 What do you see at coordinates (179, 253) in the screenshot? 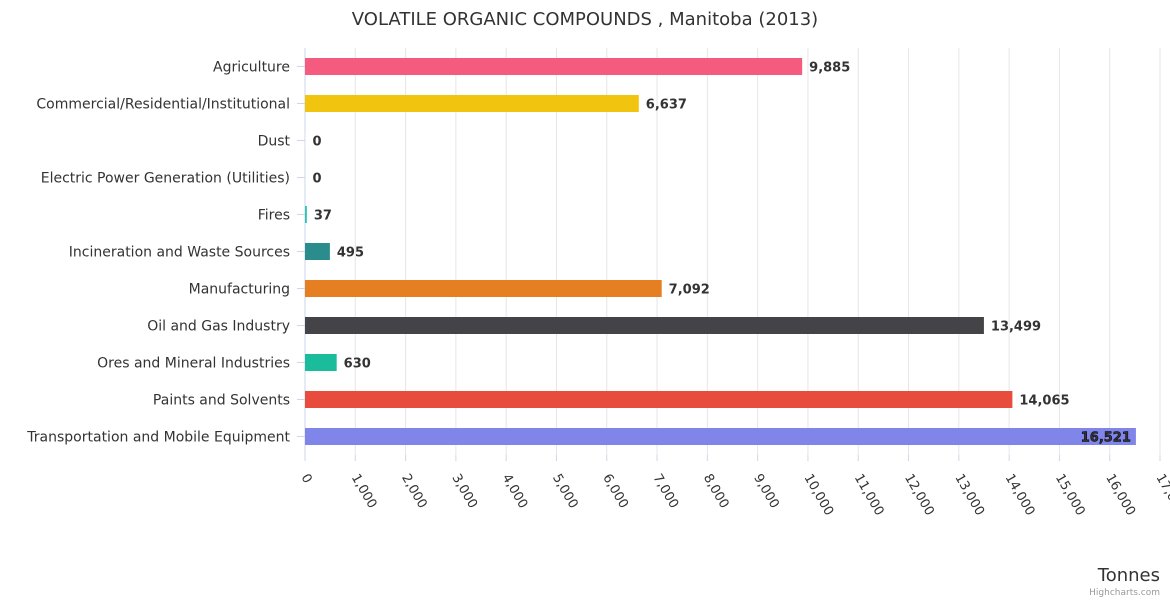
I see `category-label: Incineration and Waste Sources` at bounding box center [179, 253].